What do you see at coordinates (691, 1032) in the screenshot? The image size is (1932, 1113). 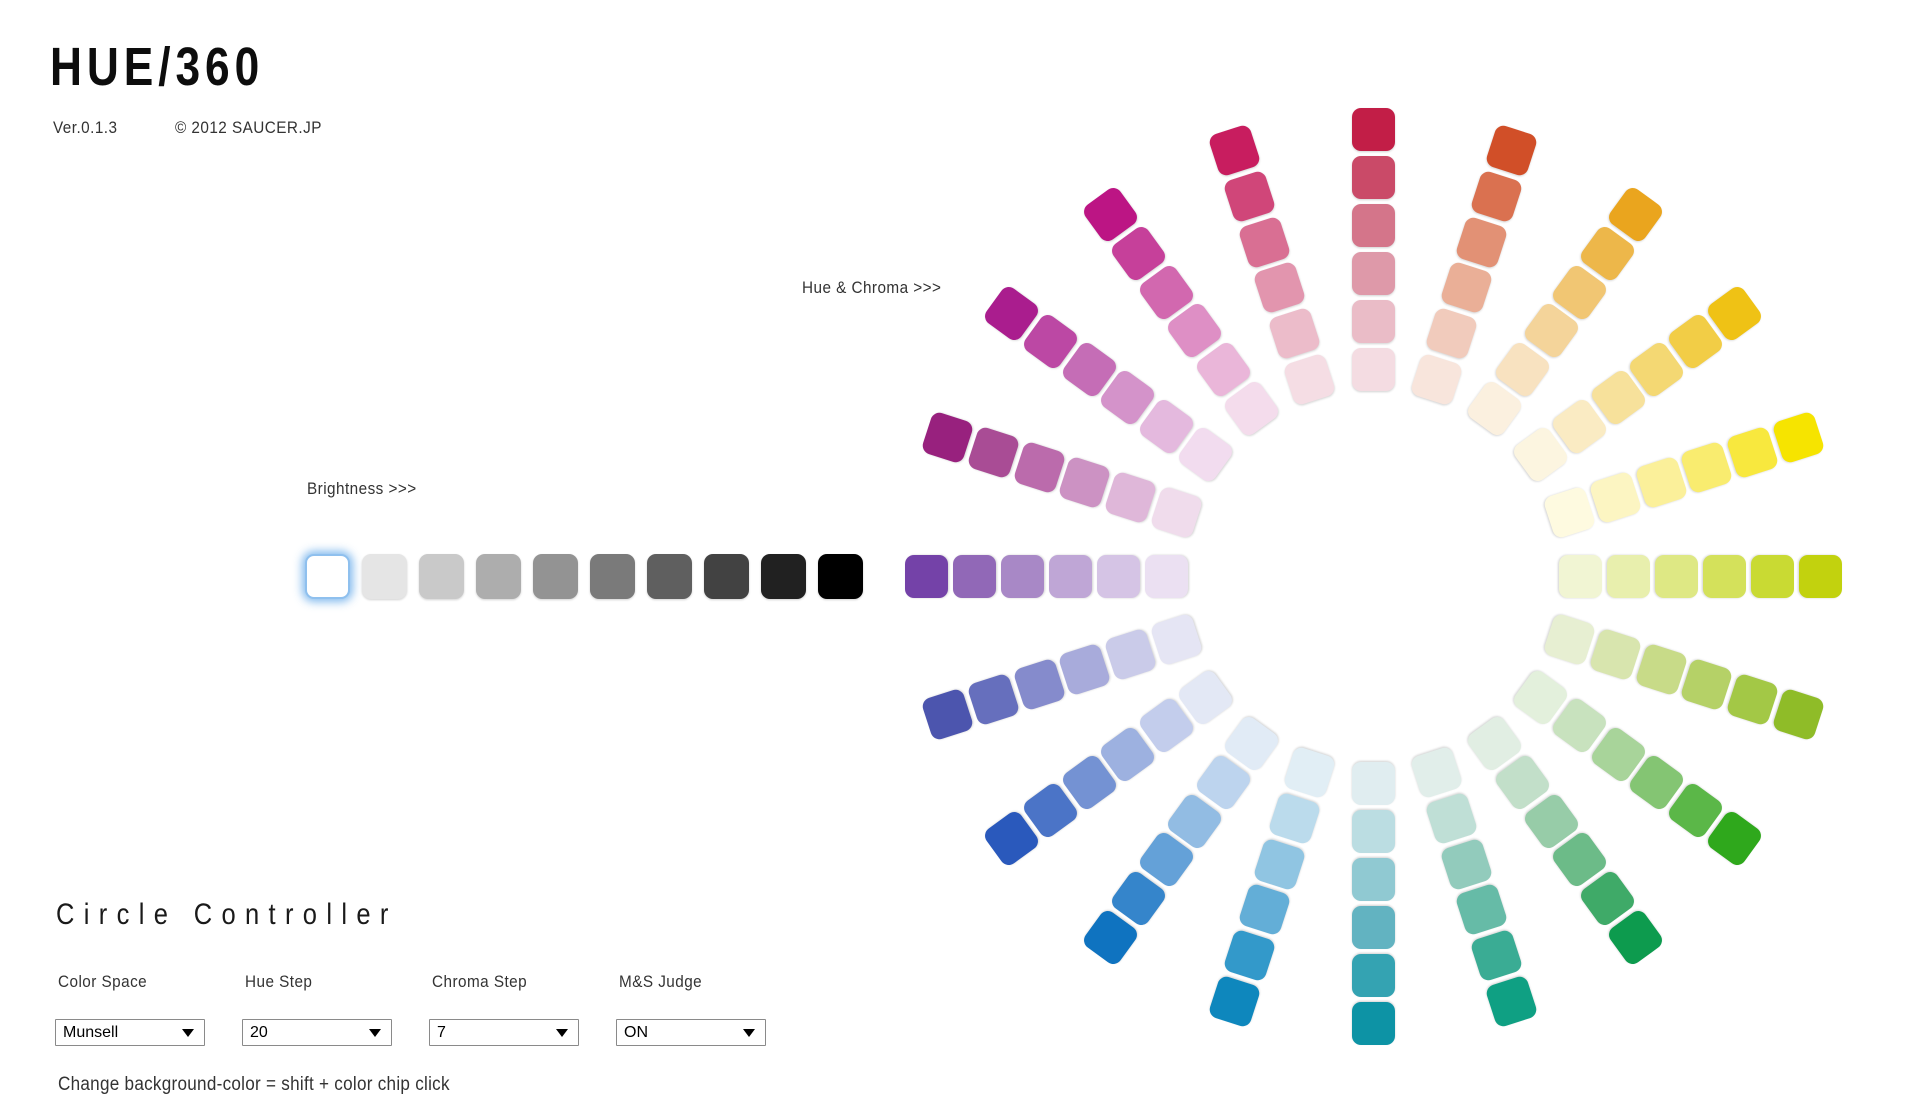 I see `ms-judge-select: ON` at bounding box center [691, 1032].